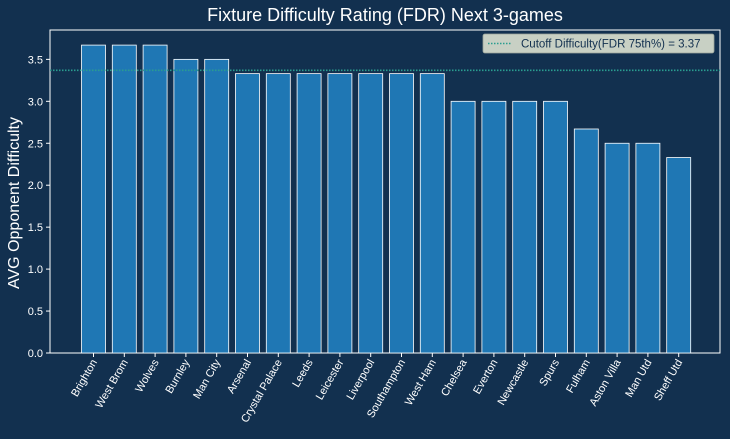 Image resolution: width=730 pixels, height=439 pixels. What do you see at coordinates (638, 379) in the screenshot?
I see `x-tick-label: Man Utd` at bounding box center [638, 379].